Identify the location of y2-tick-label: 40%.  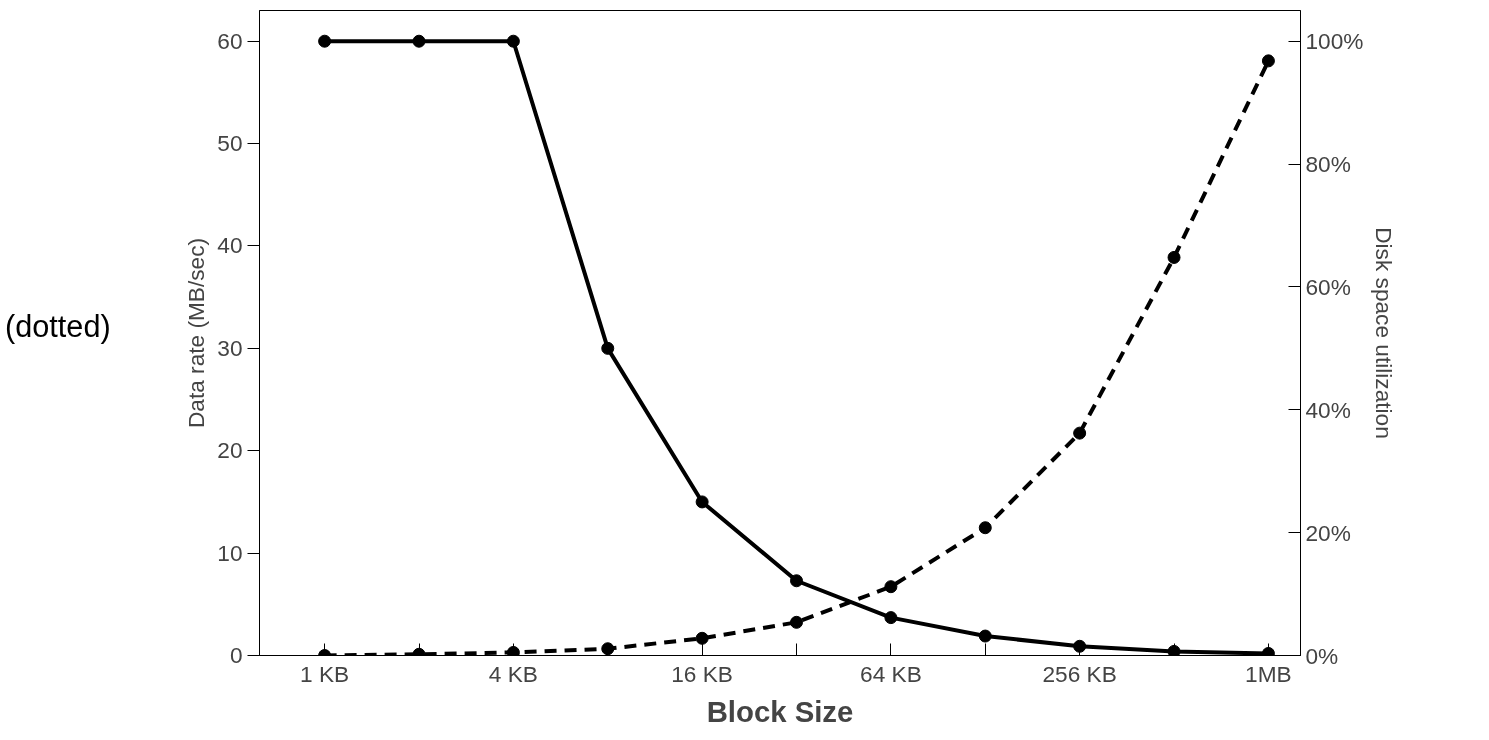
(1328, 409).